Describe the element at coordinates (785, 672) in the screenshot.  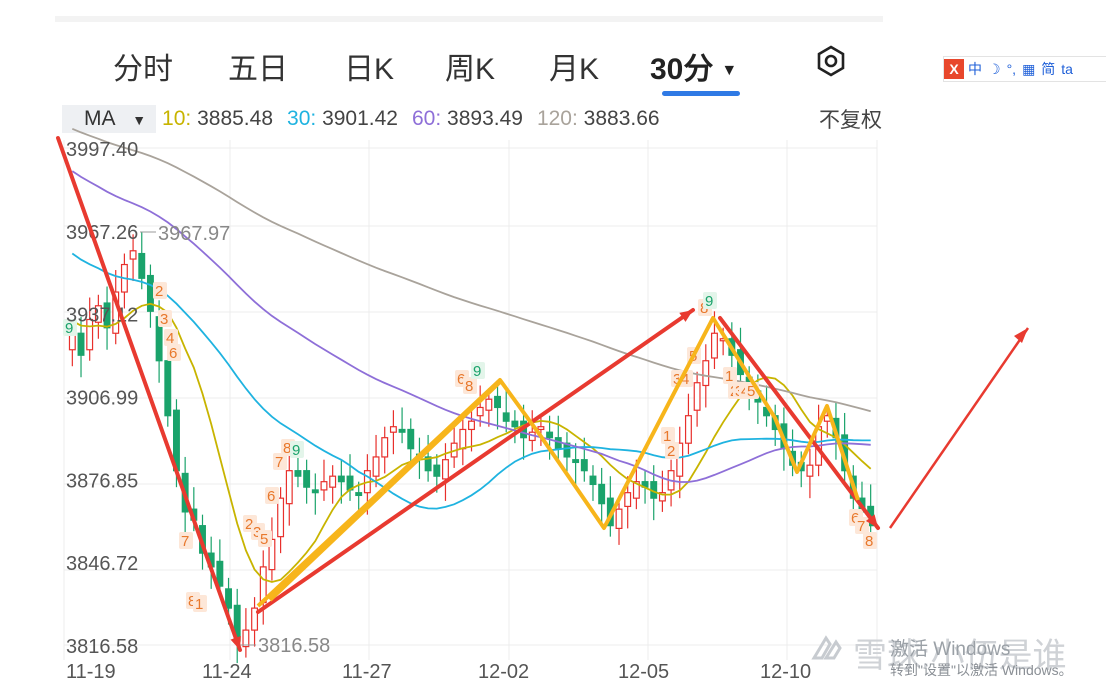
I see `x-tick-label: 12-10` at that location.